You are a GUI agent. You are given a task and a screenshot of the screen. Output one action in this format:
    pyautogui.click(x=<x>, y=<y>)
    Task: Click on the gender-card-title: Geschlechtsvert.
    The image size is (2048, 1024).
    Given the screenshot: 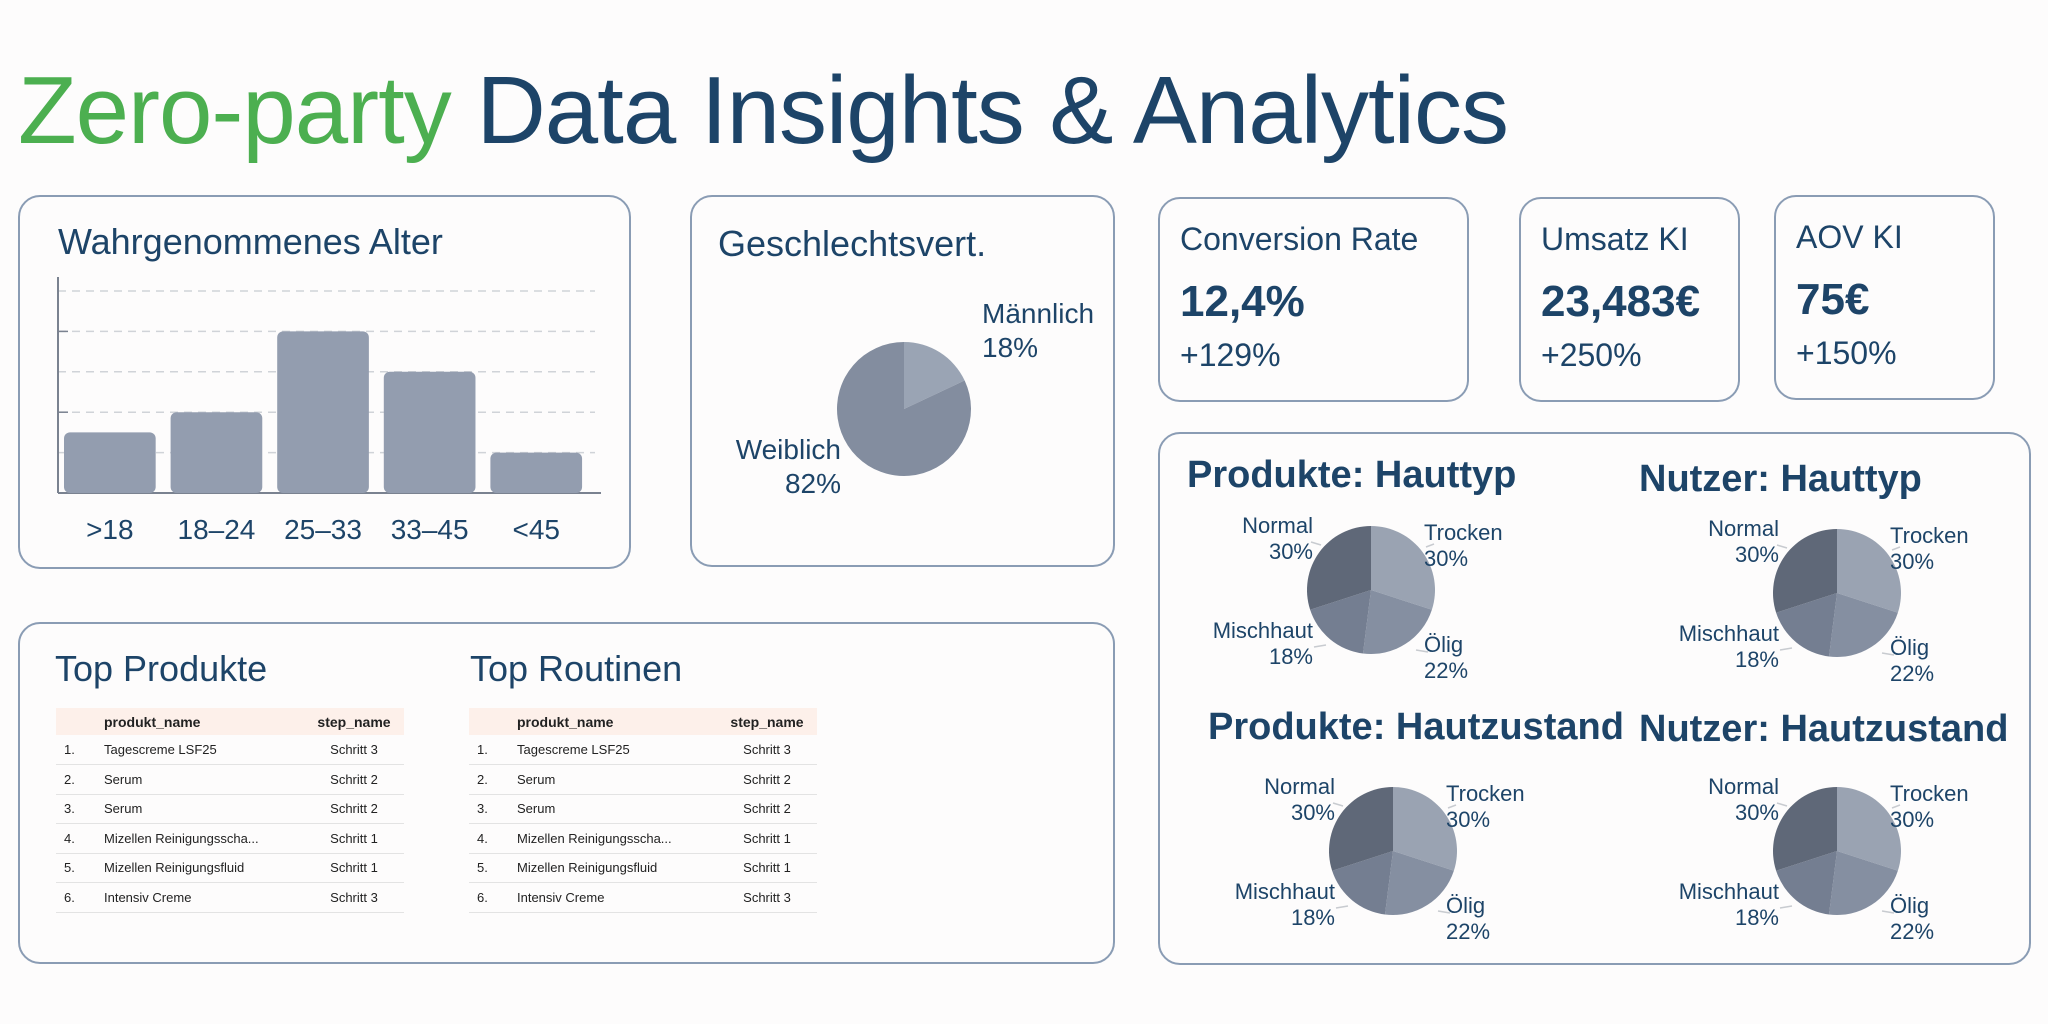 What is the action you would take?
    pyautogui.click(x=852, y=243)
    